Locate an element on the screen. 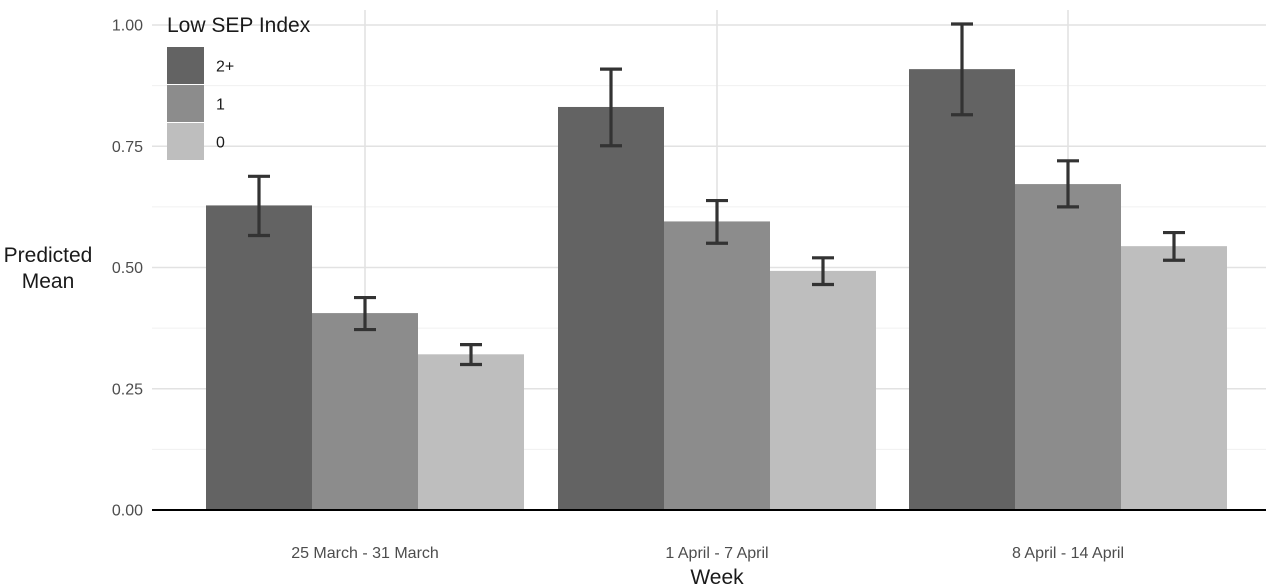  x-tick-label: 8 April - 14 April is located at coordinates (1068, 553).